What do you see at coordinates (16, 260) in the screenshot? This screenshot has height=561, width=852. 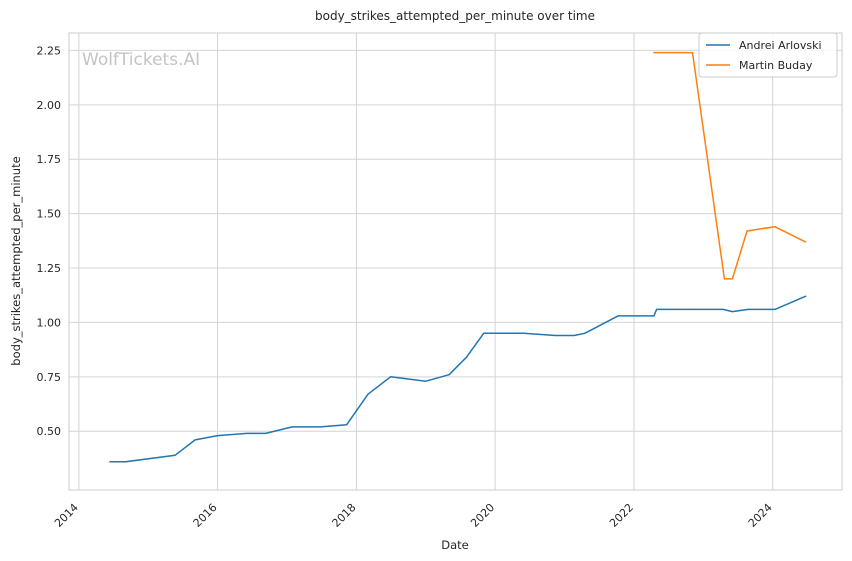 I see `y-axis-title: body_strikes_attempted_per_minute` at bounding box center [16, 260].